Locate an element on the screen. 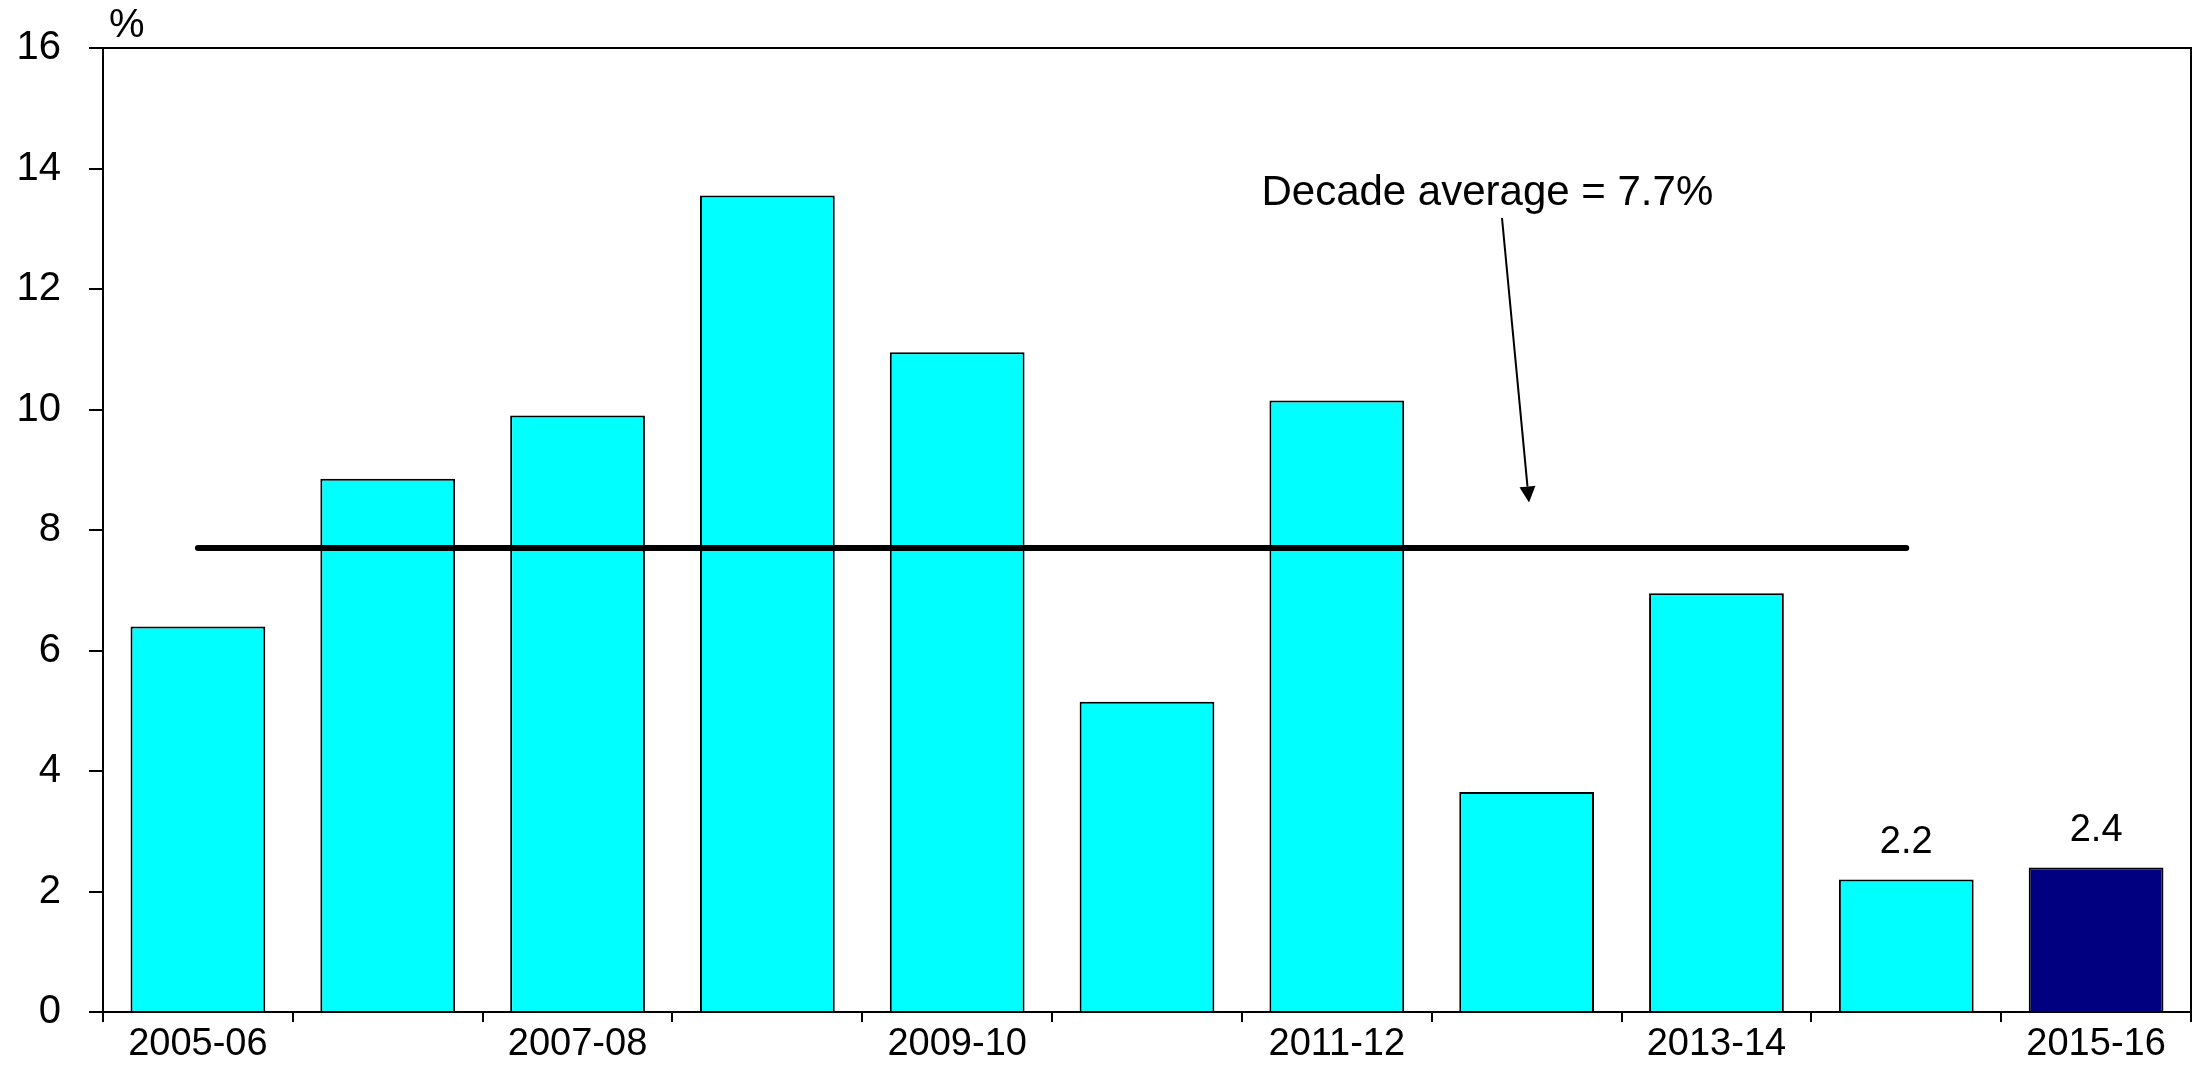  y-tick-label: 16 is located at coordinates (38, 45).